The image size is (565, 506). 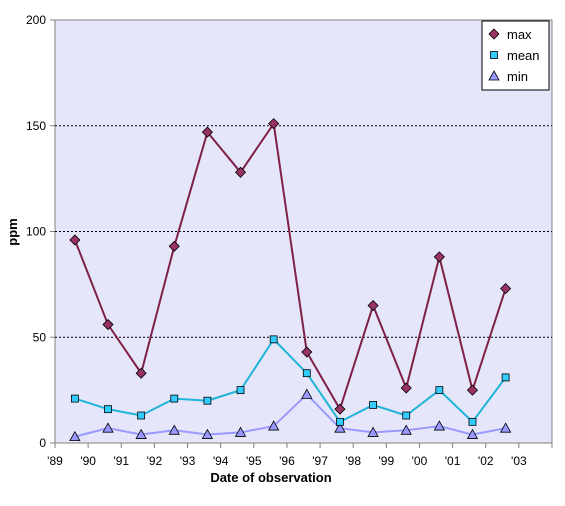 What do you see at coordinates (121, 461) in the screenshot?
I see `x-tick-label: '91` at bounding box center [121, 461].